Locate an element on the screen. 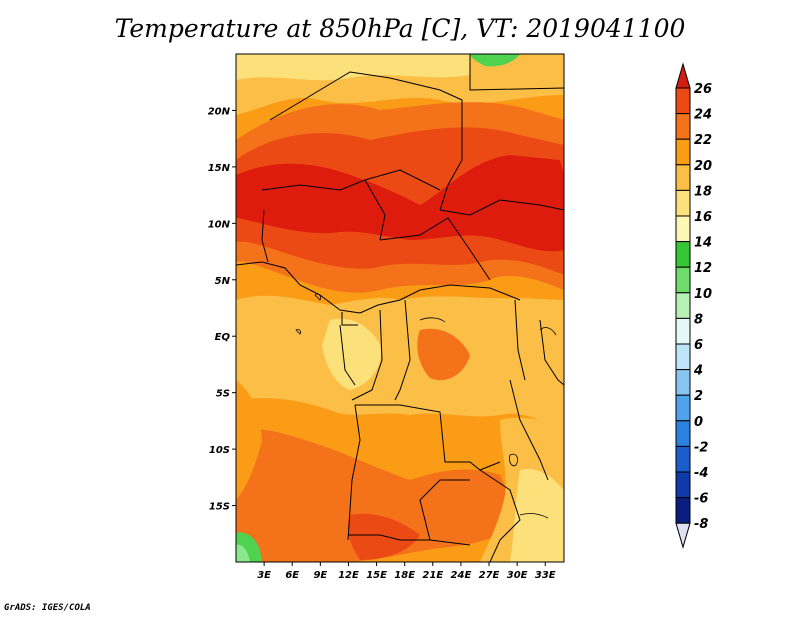 This screenshot has width=800, height=618. lat-tick-label: 5S is located at coordinates (223, 394).